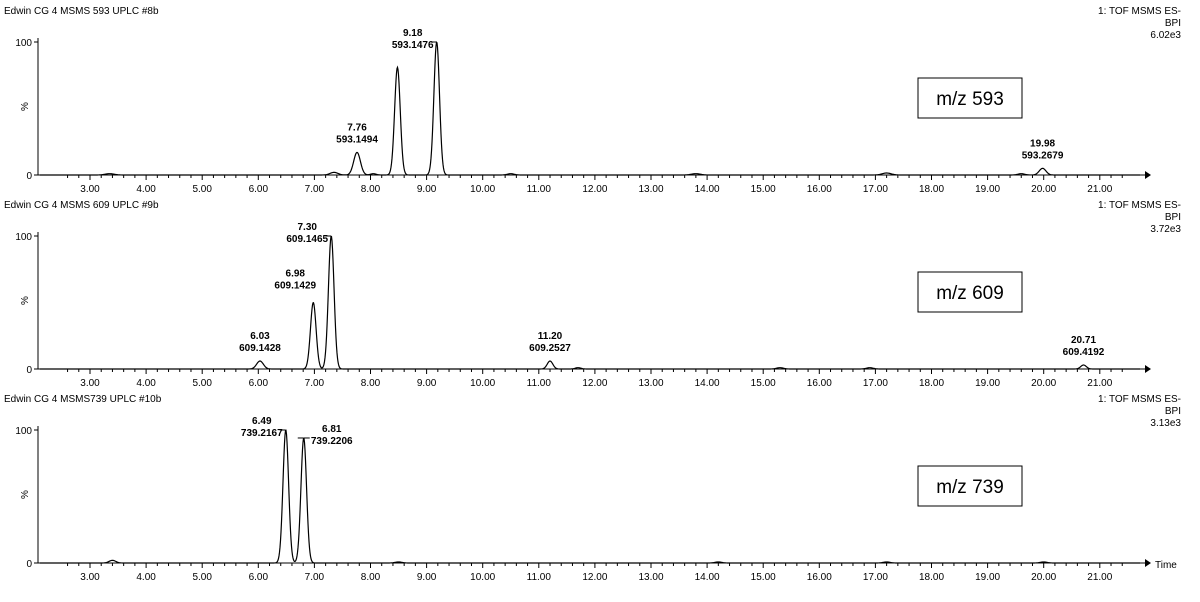 The height and width of the screenshot is (602, 1200). What do you see at coordinates (1166, 565) in the screenshot?
I see `x-axis-label: Time` at bounding box center [1166, 565].